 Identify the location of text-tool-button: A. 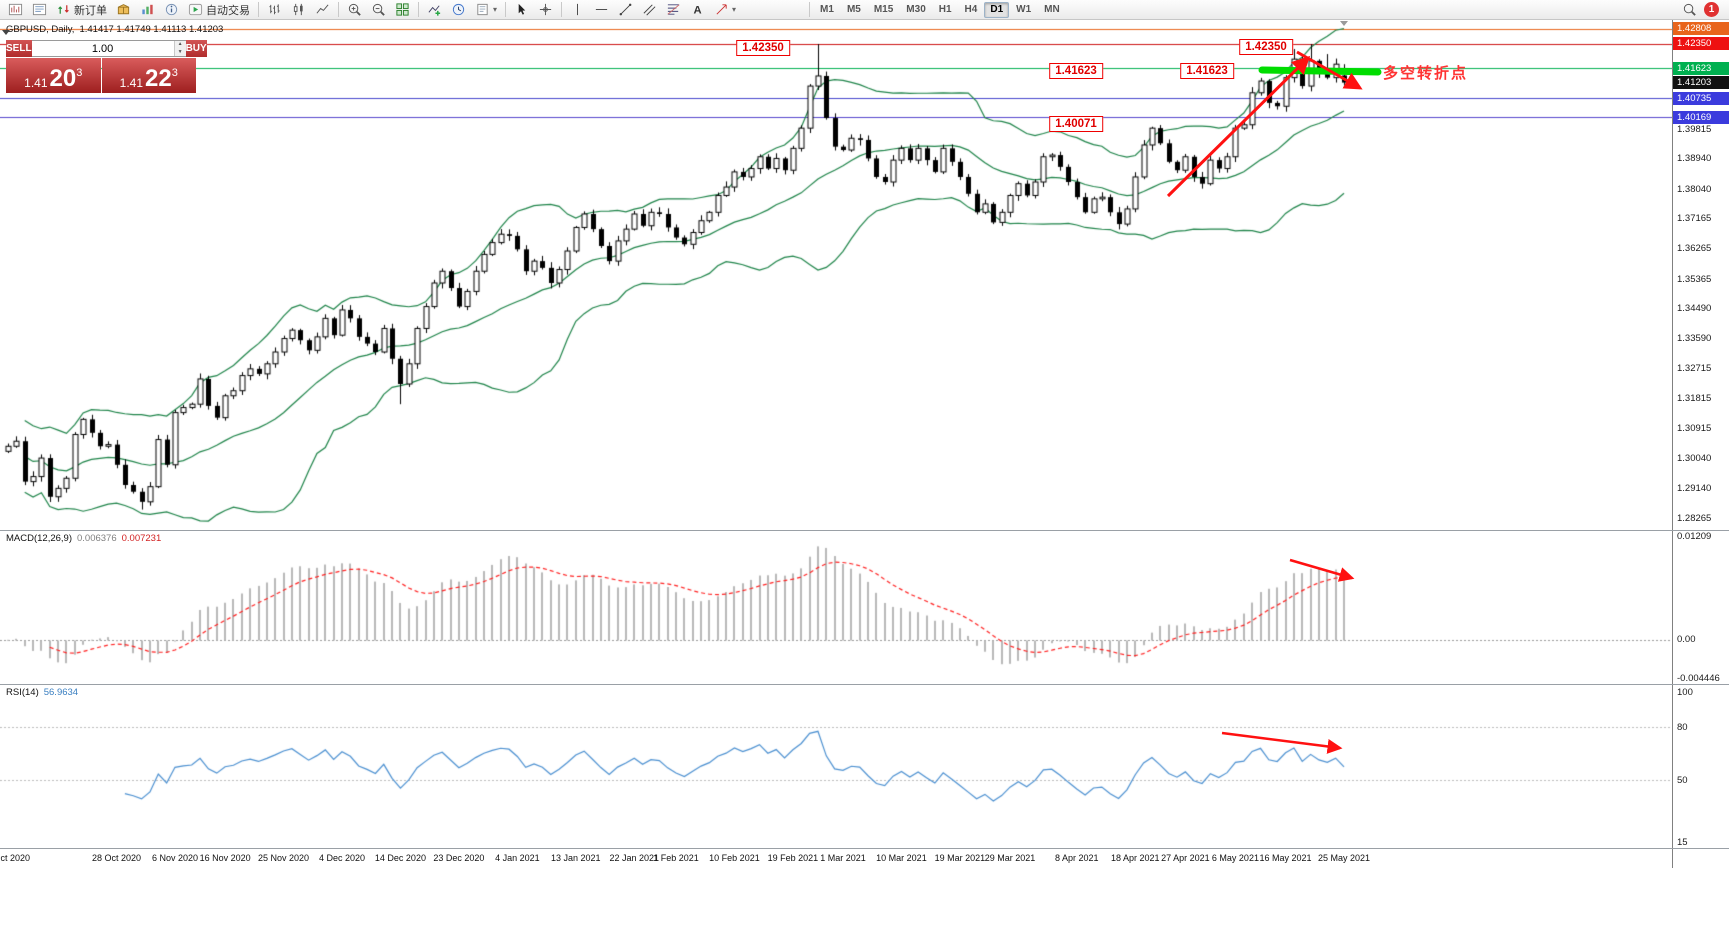
(697, 10).